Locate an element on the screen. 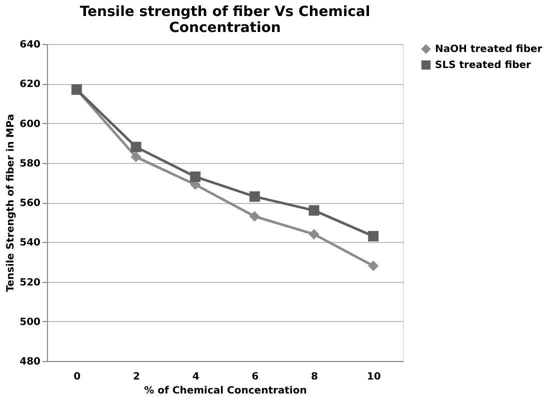  y-tick-label: 540 is located at coordinates (30, 243).